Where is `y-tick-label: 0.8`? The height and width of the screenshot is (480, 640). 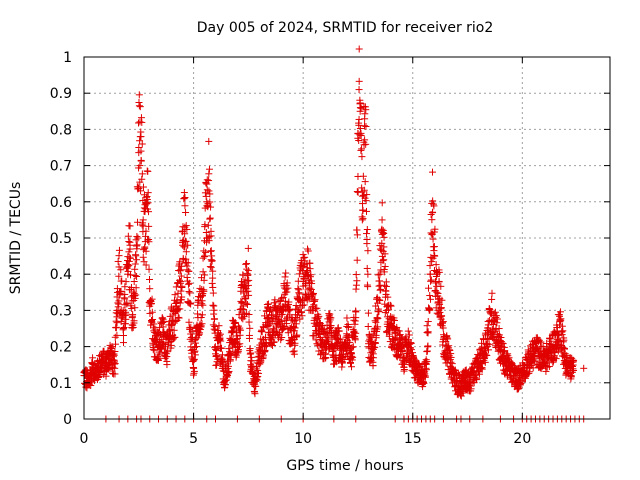
y-tick-label: 0.8 is located at coordinates (61, 130).